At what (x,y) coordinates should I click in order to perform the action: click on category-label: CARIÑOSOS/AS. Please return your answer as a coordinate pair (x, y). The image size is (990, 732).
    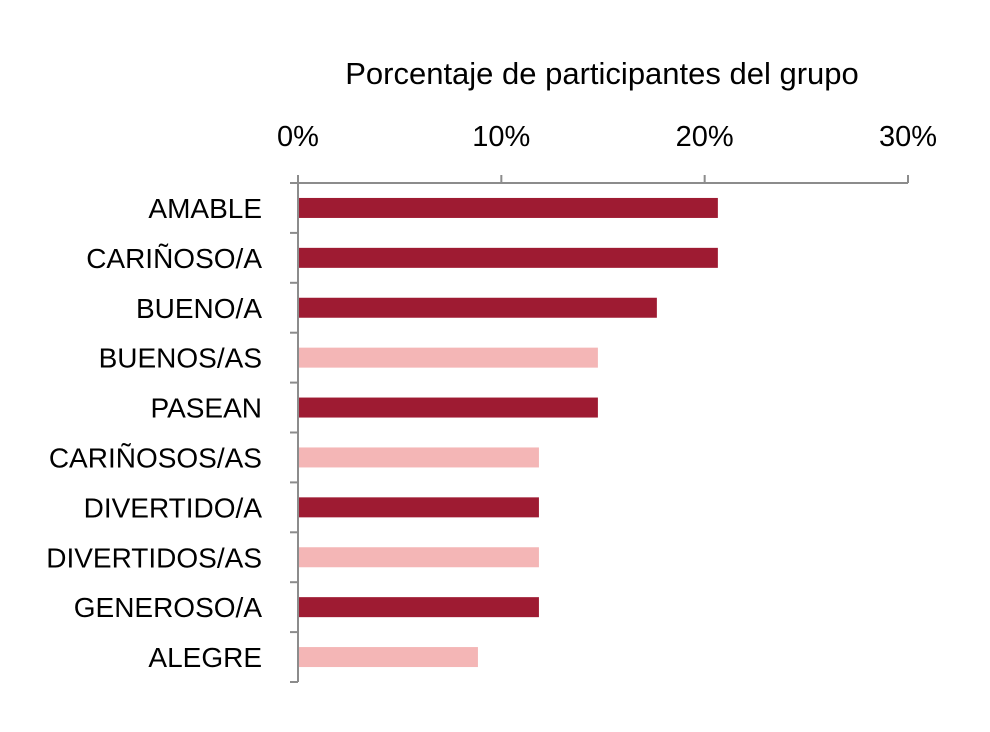
    Looking at the image, I should click on (155, 457).